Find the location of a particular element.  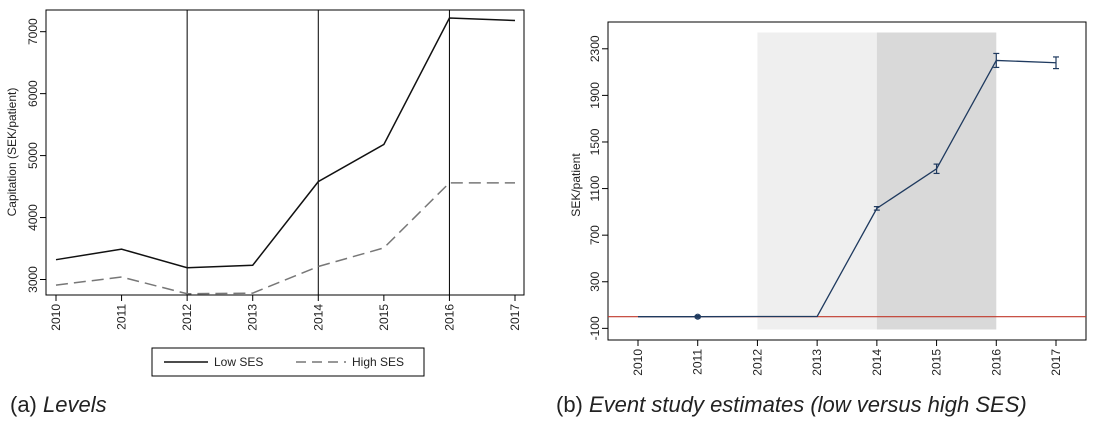

panel-a-caption-title: Levels is located at coordinates (75, 404).